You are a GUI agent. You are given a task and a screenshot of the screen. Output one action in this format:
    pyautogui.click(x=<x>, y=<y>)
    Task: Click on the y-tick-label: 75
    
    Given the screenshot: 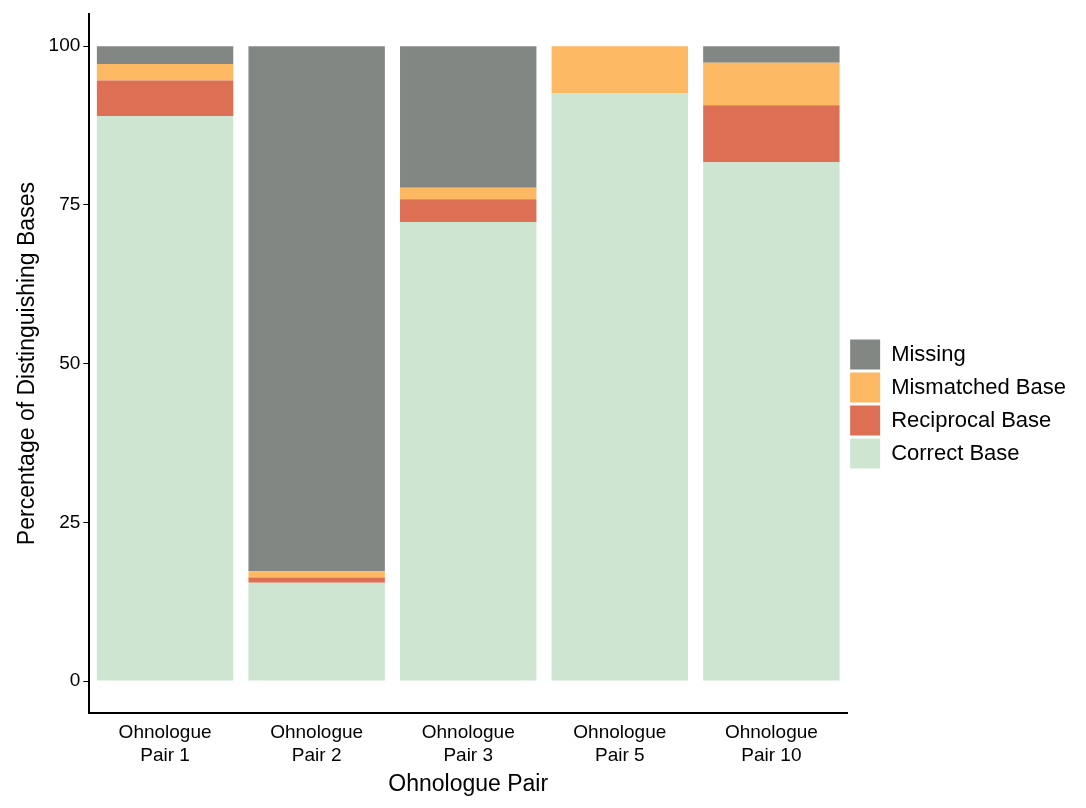 What is the action you would take?
    pyautogui.click(x=70, y=204)
    